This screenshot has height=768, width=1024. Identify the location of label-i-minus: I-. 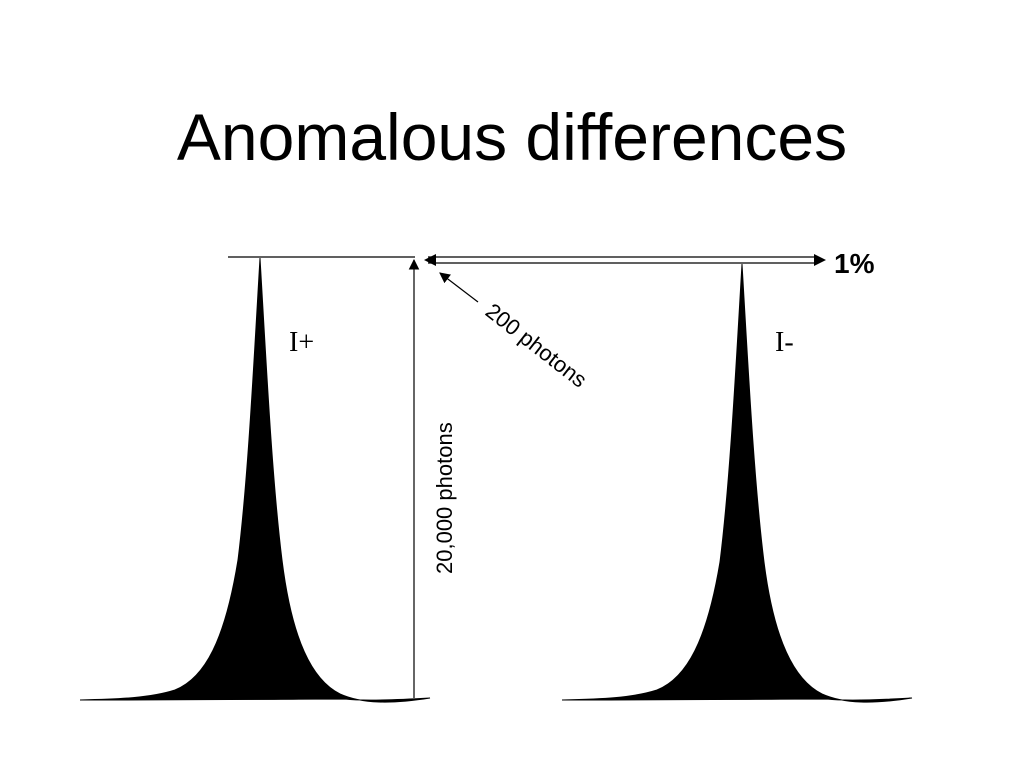
(784, 342).